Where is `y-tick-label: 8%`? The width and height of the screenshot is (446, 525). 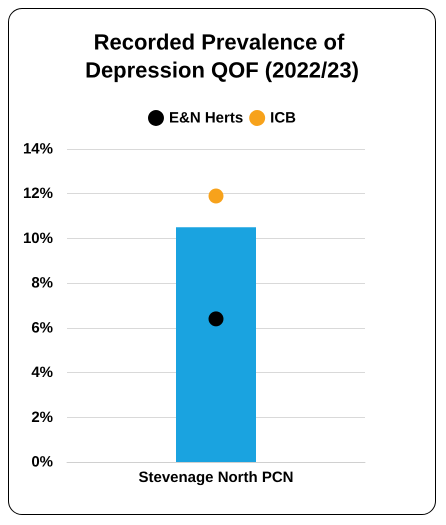
y-tick-label: 8% is located at coordinates (42, 283).